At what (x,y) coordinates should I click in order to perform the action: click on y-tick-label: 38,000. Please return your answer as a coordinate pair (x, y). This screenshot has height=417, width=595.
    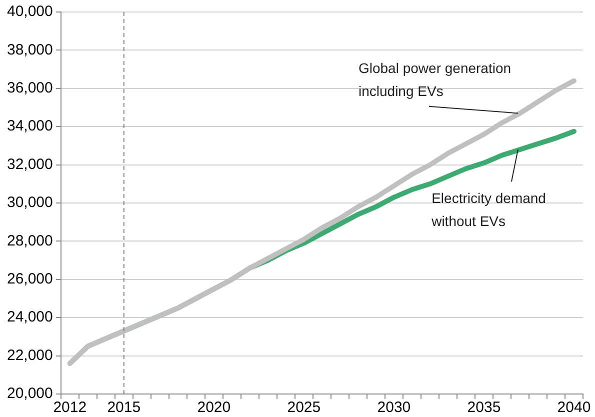
    Looking at the image, I should click on (29, 49).